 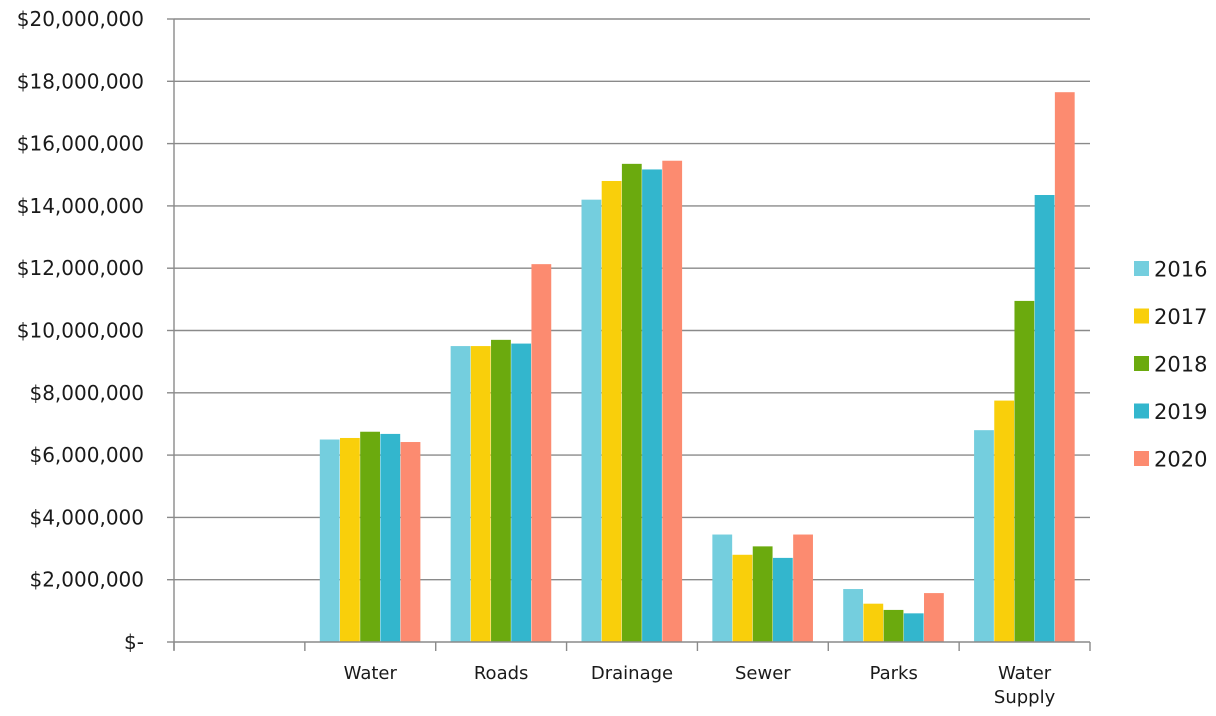 What do you see at coordinates (632, 673) in the screenshot?
I see `x-category-label: Drainage` at bounding box center [632, 673].